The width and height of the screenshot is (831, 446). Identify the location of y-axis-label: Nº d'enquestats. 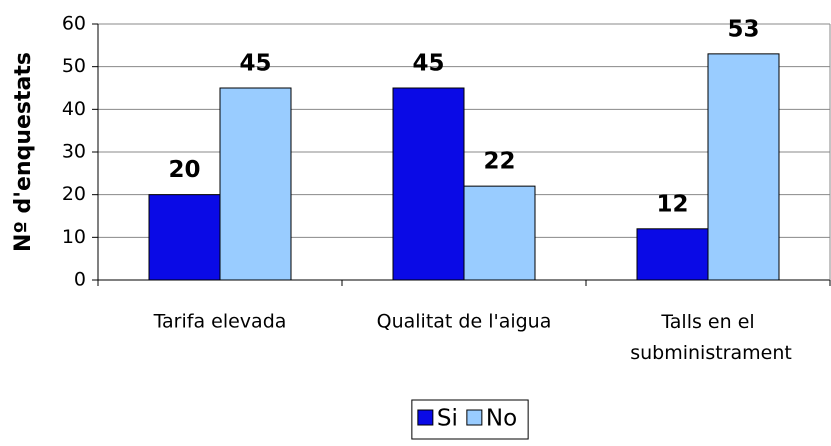
(23, 152).